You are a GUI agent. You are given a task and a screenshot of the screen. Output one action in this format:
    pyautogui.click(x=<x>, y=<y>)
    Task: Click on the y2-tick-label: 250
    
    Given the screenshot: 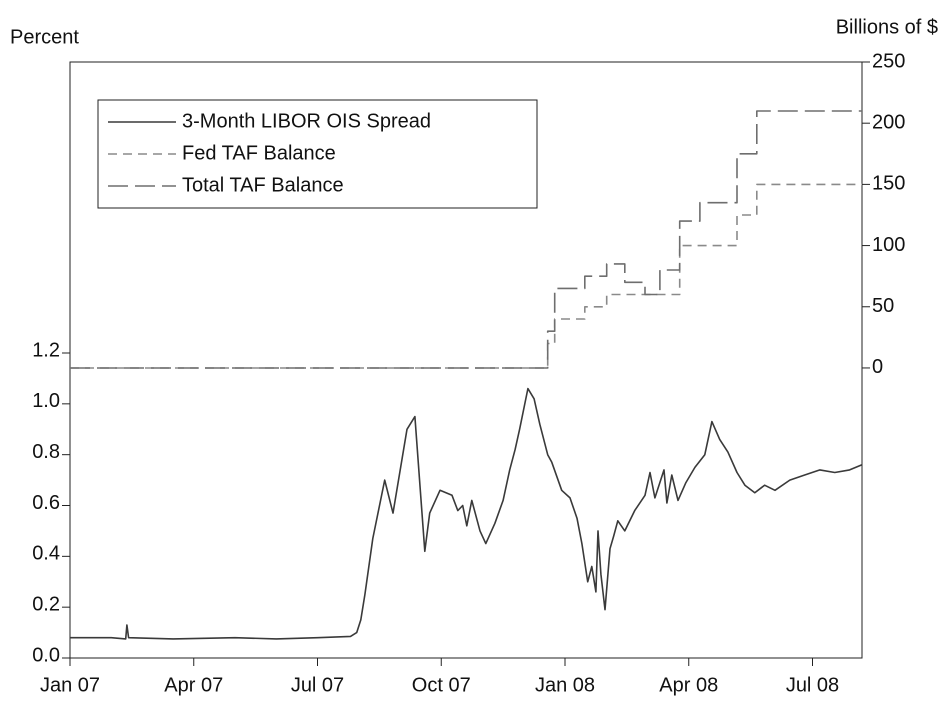 What is the action you would take?
    pyautogui.click(x=888, y=61)
    